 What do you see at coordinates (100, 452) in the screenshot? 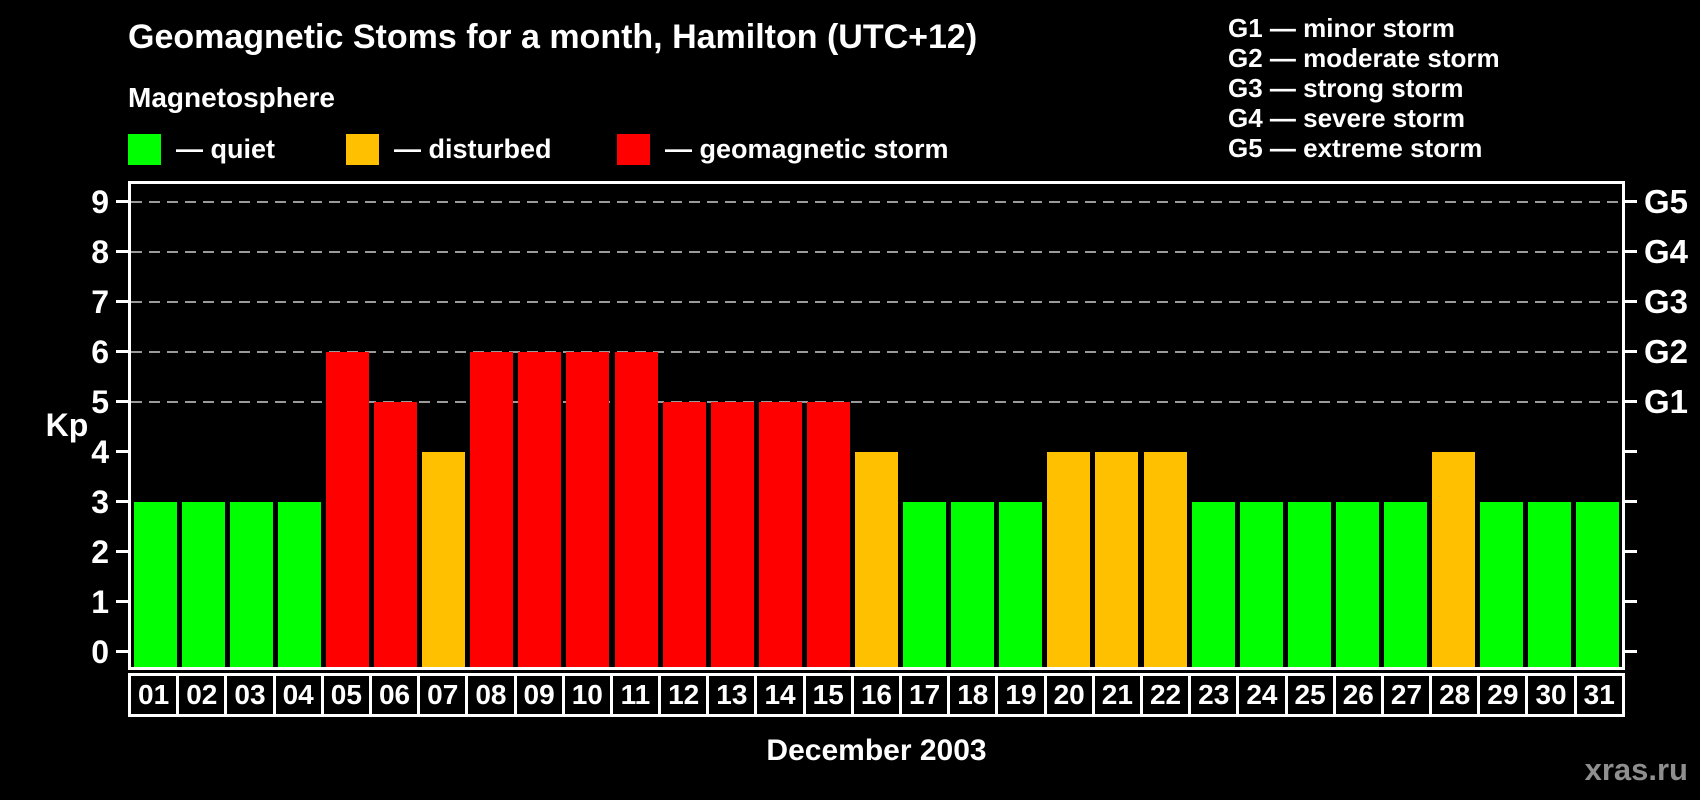
I see `y-tick-label-4: 4` at bounding box center [100, 452].